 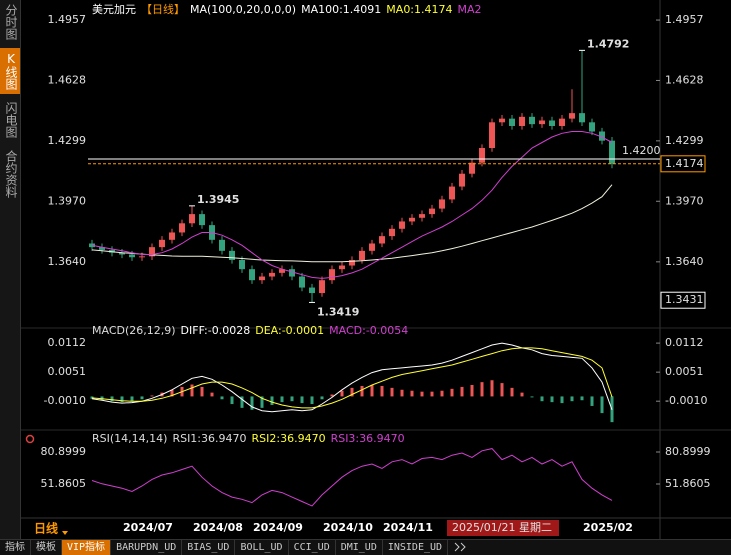 What do you see at coordinates (216, 330) in the screenshot?
I see `legend-item: DIFF:-0.0028` at bounding box center [216, 330].